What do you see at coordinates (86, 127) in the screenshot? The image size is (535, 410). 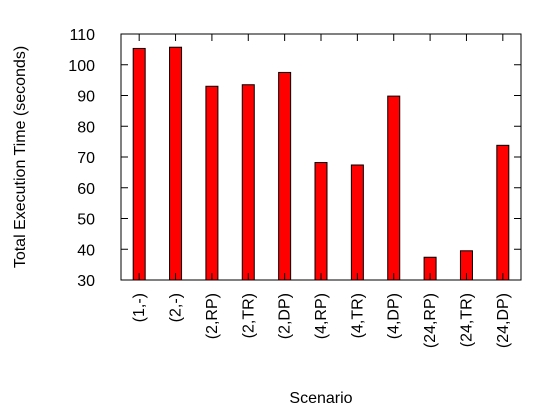 I see `y-tick-label: 80` at bounding box center [86, 127].